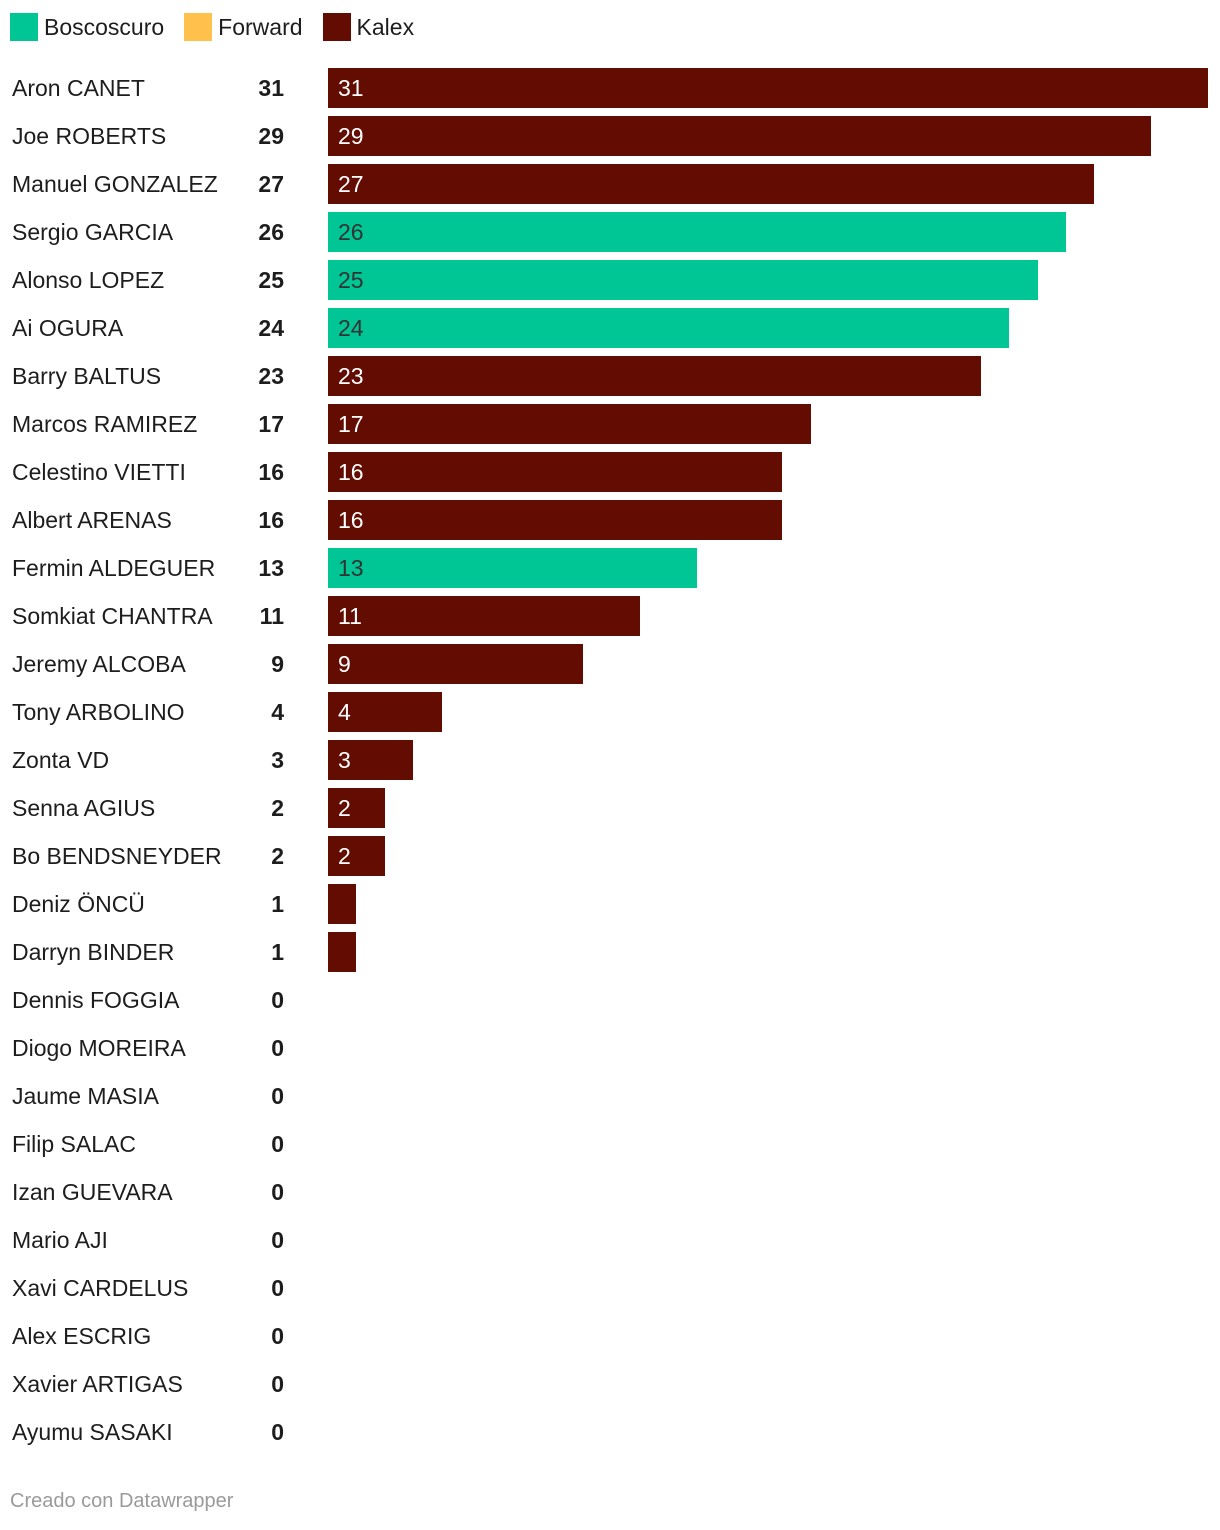 This screenshot has width=1220, height=1530. Describe the element at coordinates (610, 424) in the screenshot. I see `chart-row: Marcos RAMIREZ 17 17` at that location.